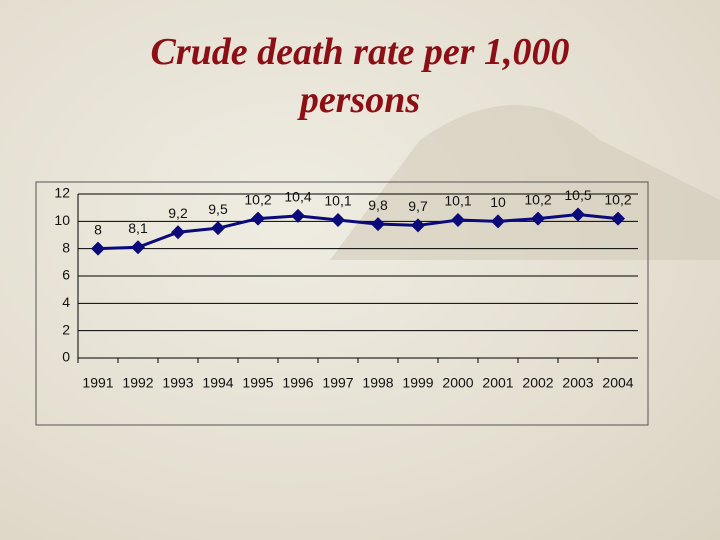 This screenshot has width=720, height=540. Describe the element at coordinates (66, 302) in the screenshot. I see `y-tick-label: 4` at that location.